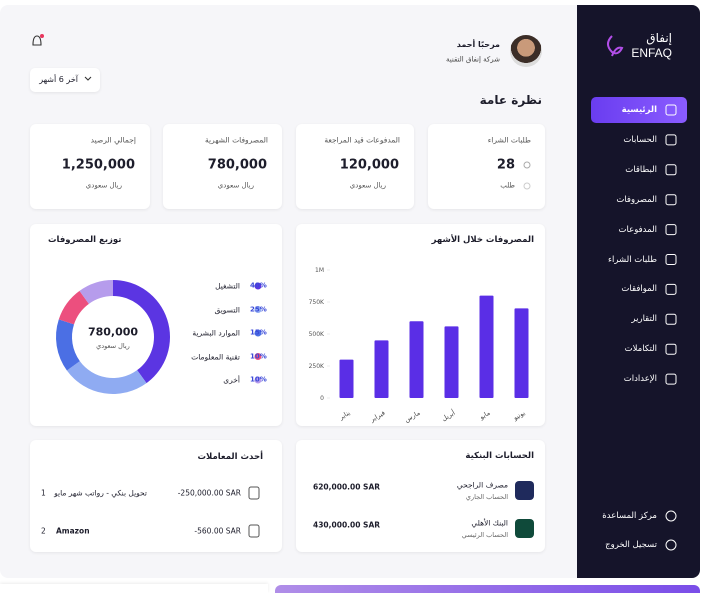 The height and width of the screenshot is (593, 707). What do you see at coordinates (317, 366) in the screenshot?
I see `y-tick-label: 250K` at bounding box center [317, 366].